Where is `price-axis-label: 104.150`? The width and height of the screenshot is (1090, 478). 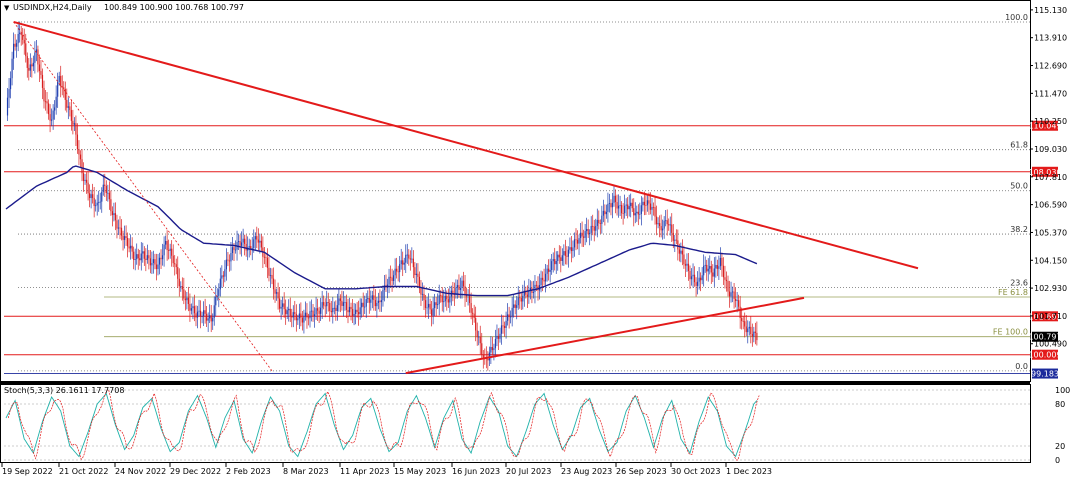
price-axis-label: 104.150 is located at coordinates (1050, 260).